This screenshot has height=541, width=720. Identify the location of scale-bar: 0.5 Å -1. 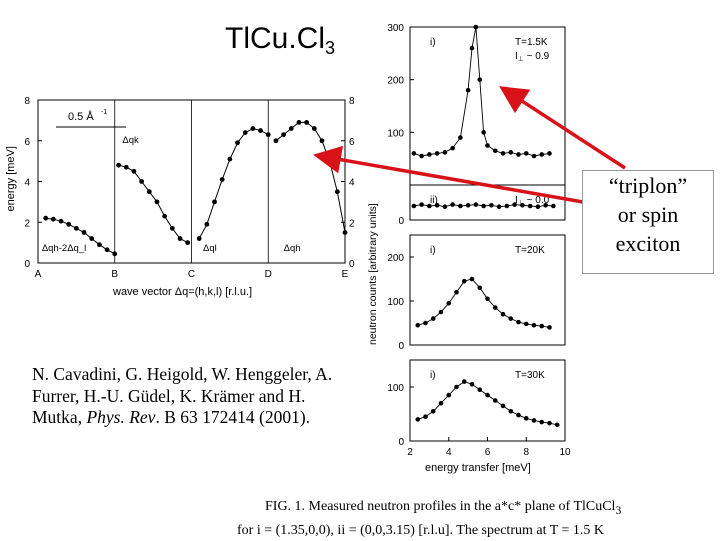
(91, 118).